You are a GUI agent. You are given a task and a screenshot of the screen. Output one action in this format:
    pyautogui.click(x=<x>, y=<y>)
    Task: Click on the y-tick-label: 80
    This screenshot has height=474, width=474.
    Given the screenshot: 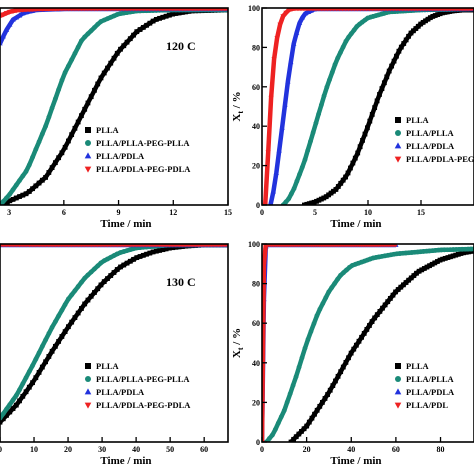 What is the action you would take?
    pyautogui.click(x=256, y=284)
    